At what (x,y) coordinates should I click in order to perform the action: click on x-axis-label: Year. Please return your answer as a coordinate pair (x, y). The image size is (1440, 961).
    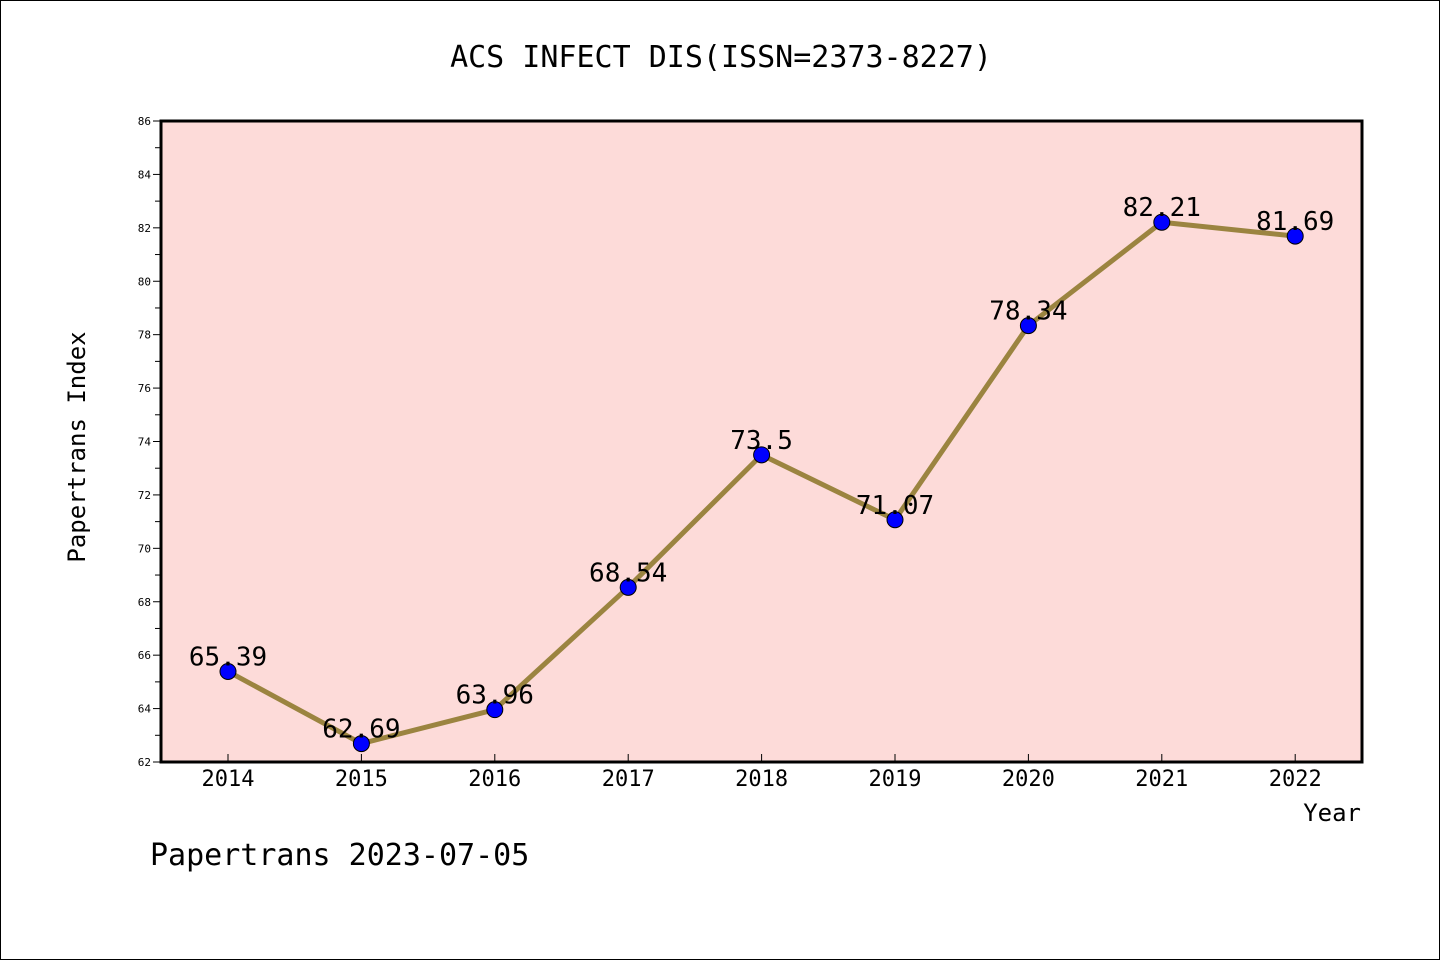
    Looking at the image, I should click on (1332, 813).